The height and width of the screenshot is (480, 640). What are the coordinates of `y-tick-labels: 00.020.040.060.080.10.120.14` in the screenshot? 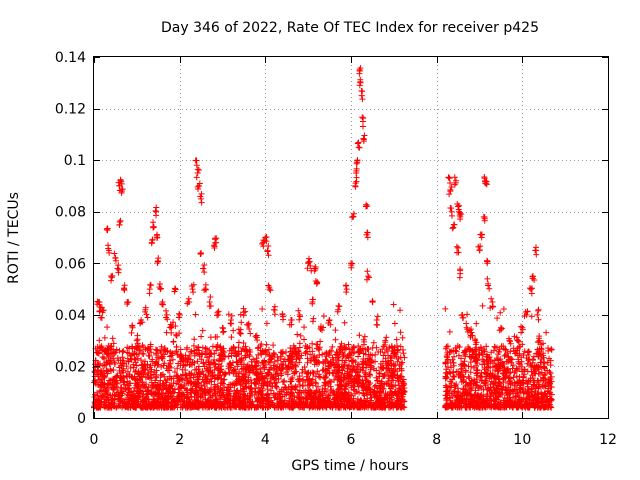 It's located at (70, 238).